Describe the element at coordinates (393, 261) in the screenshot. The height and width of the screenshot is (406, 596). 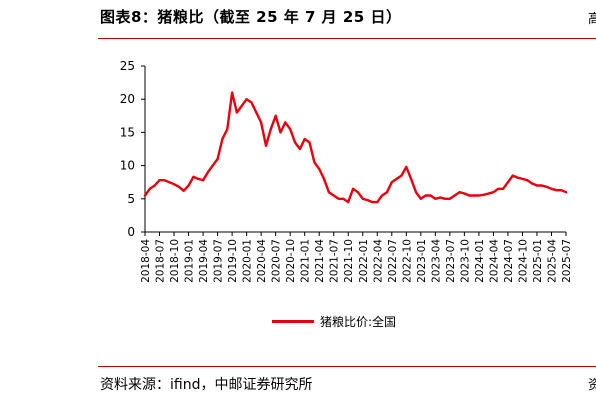
I see `x-tick-label: 2022-07` at that location.